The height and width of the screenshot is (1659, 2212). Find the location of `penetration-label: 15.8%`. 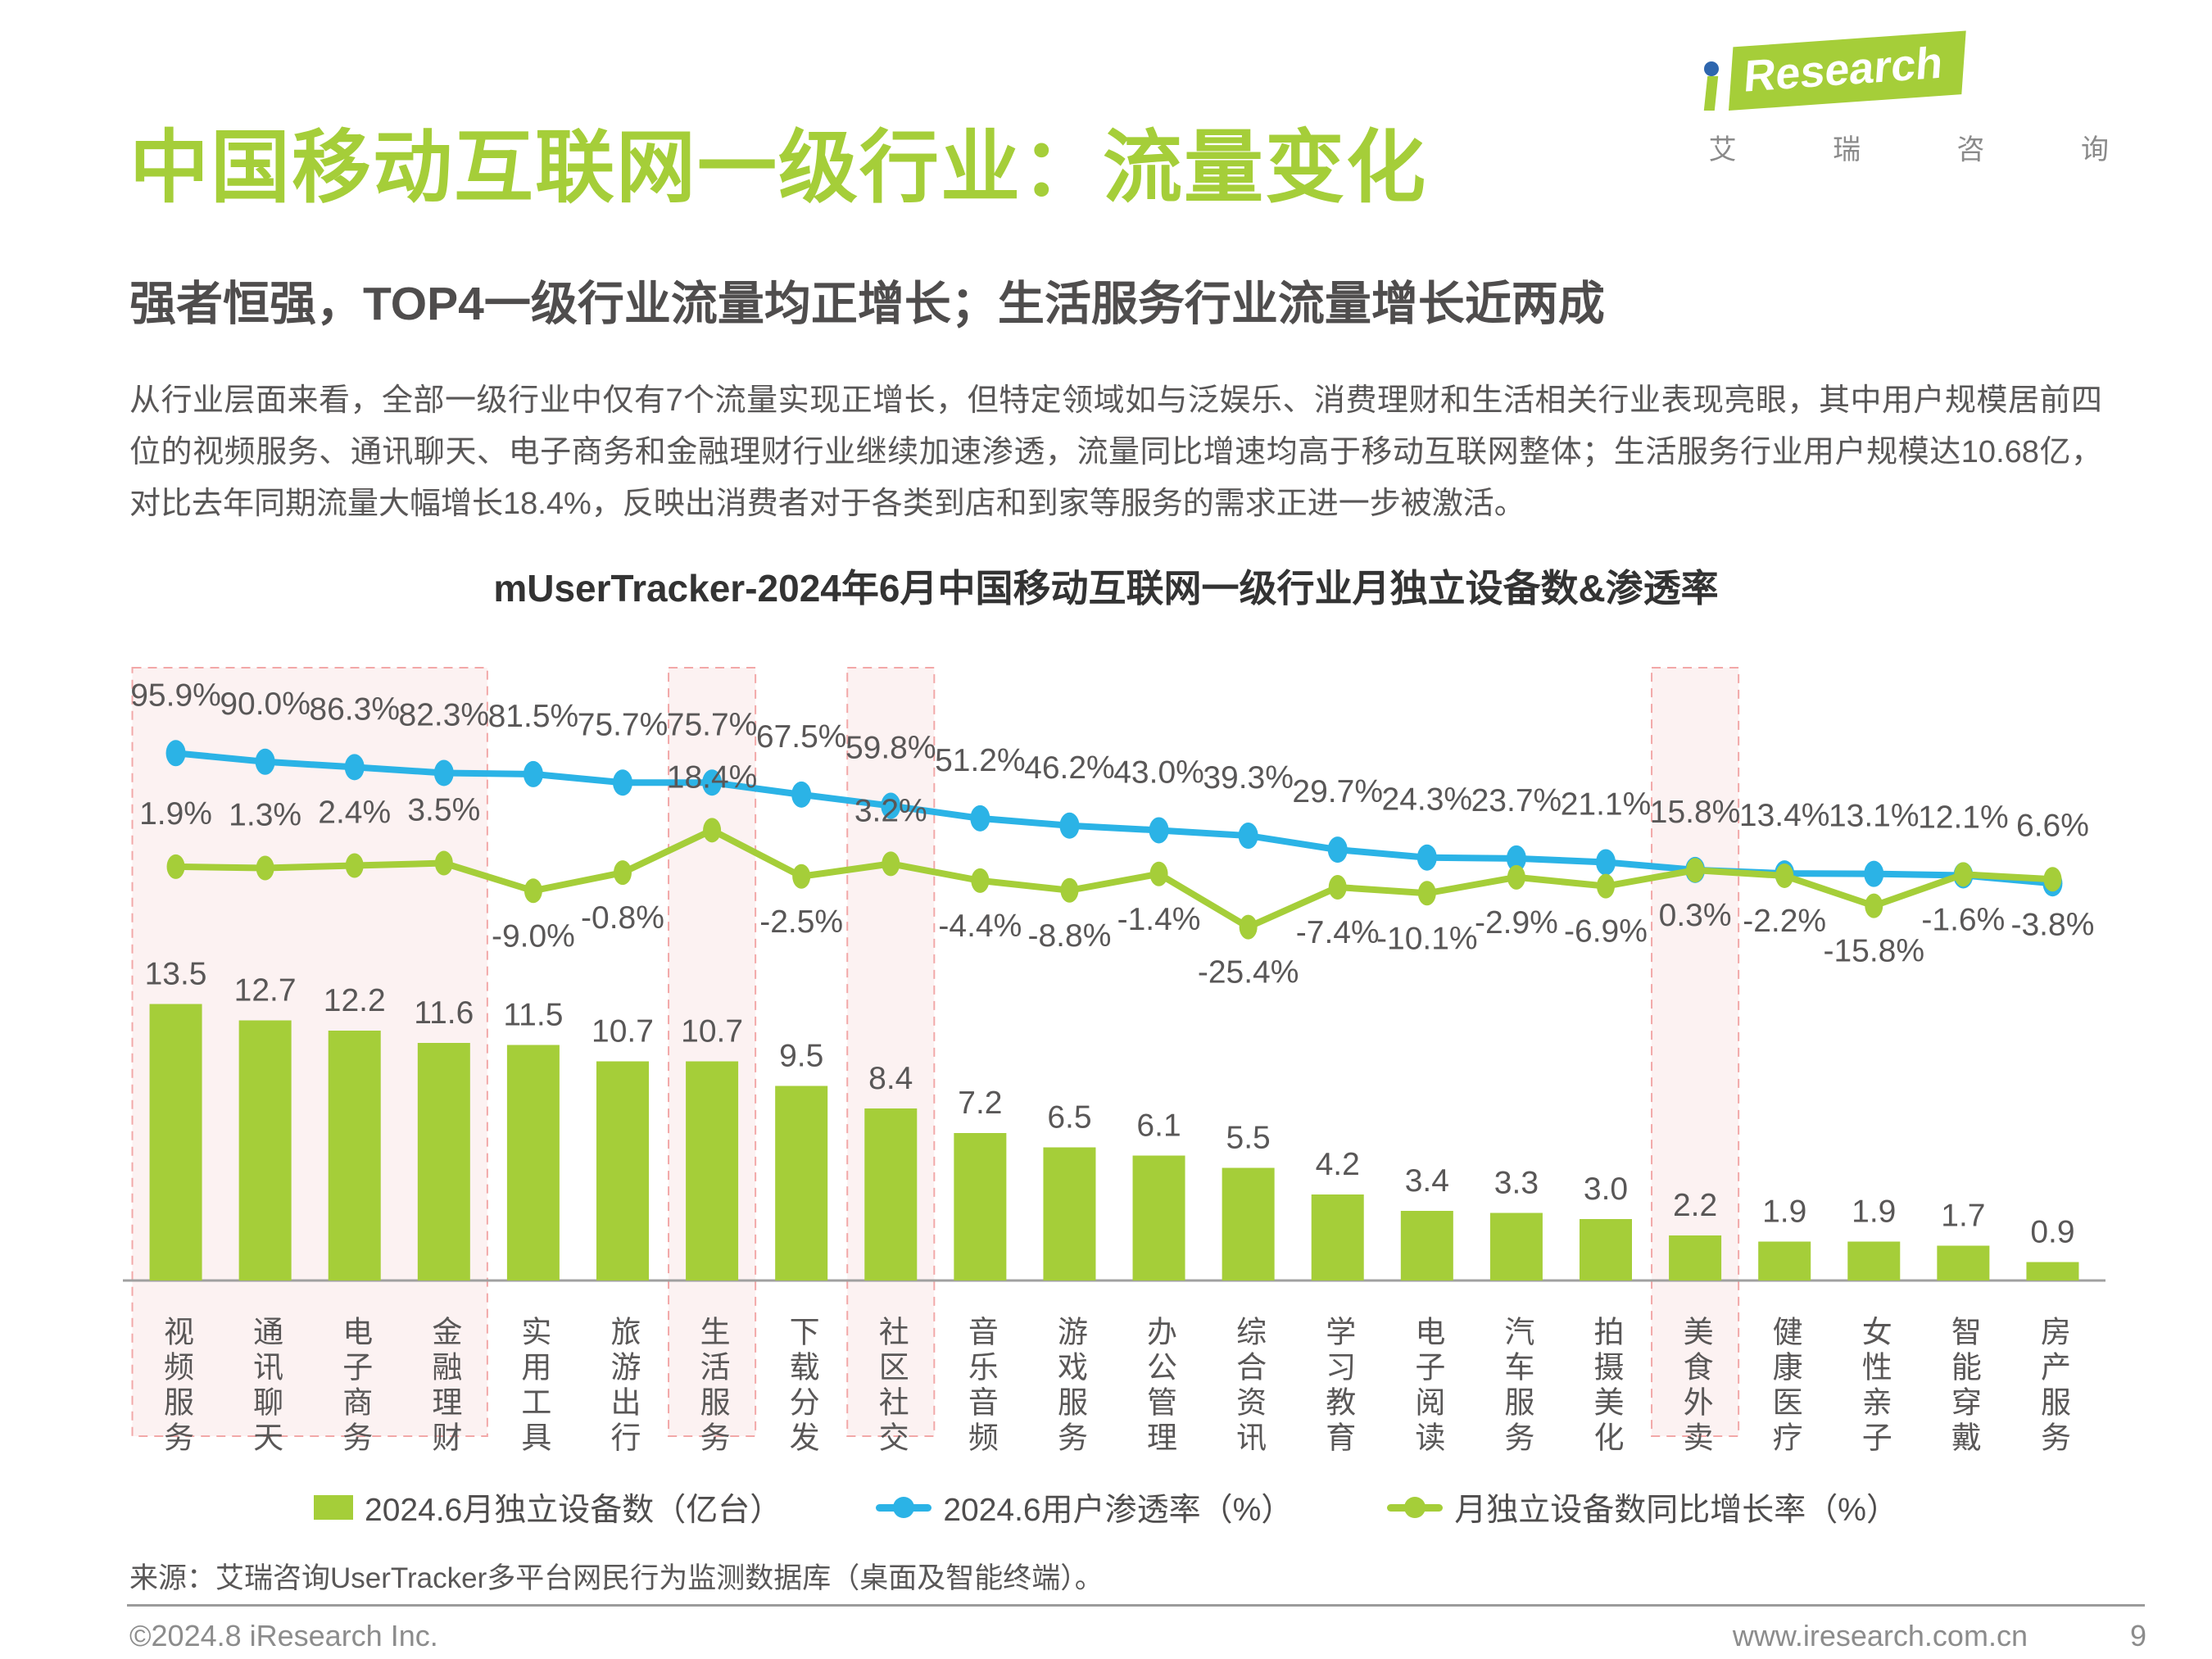

penetration-label: 15.8% is located at coordinates (1695, 812).